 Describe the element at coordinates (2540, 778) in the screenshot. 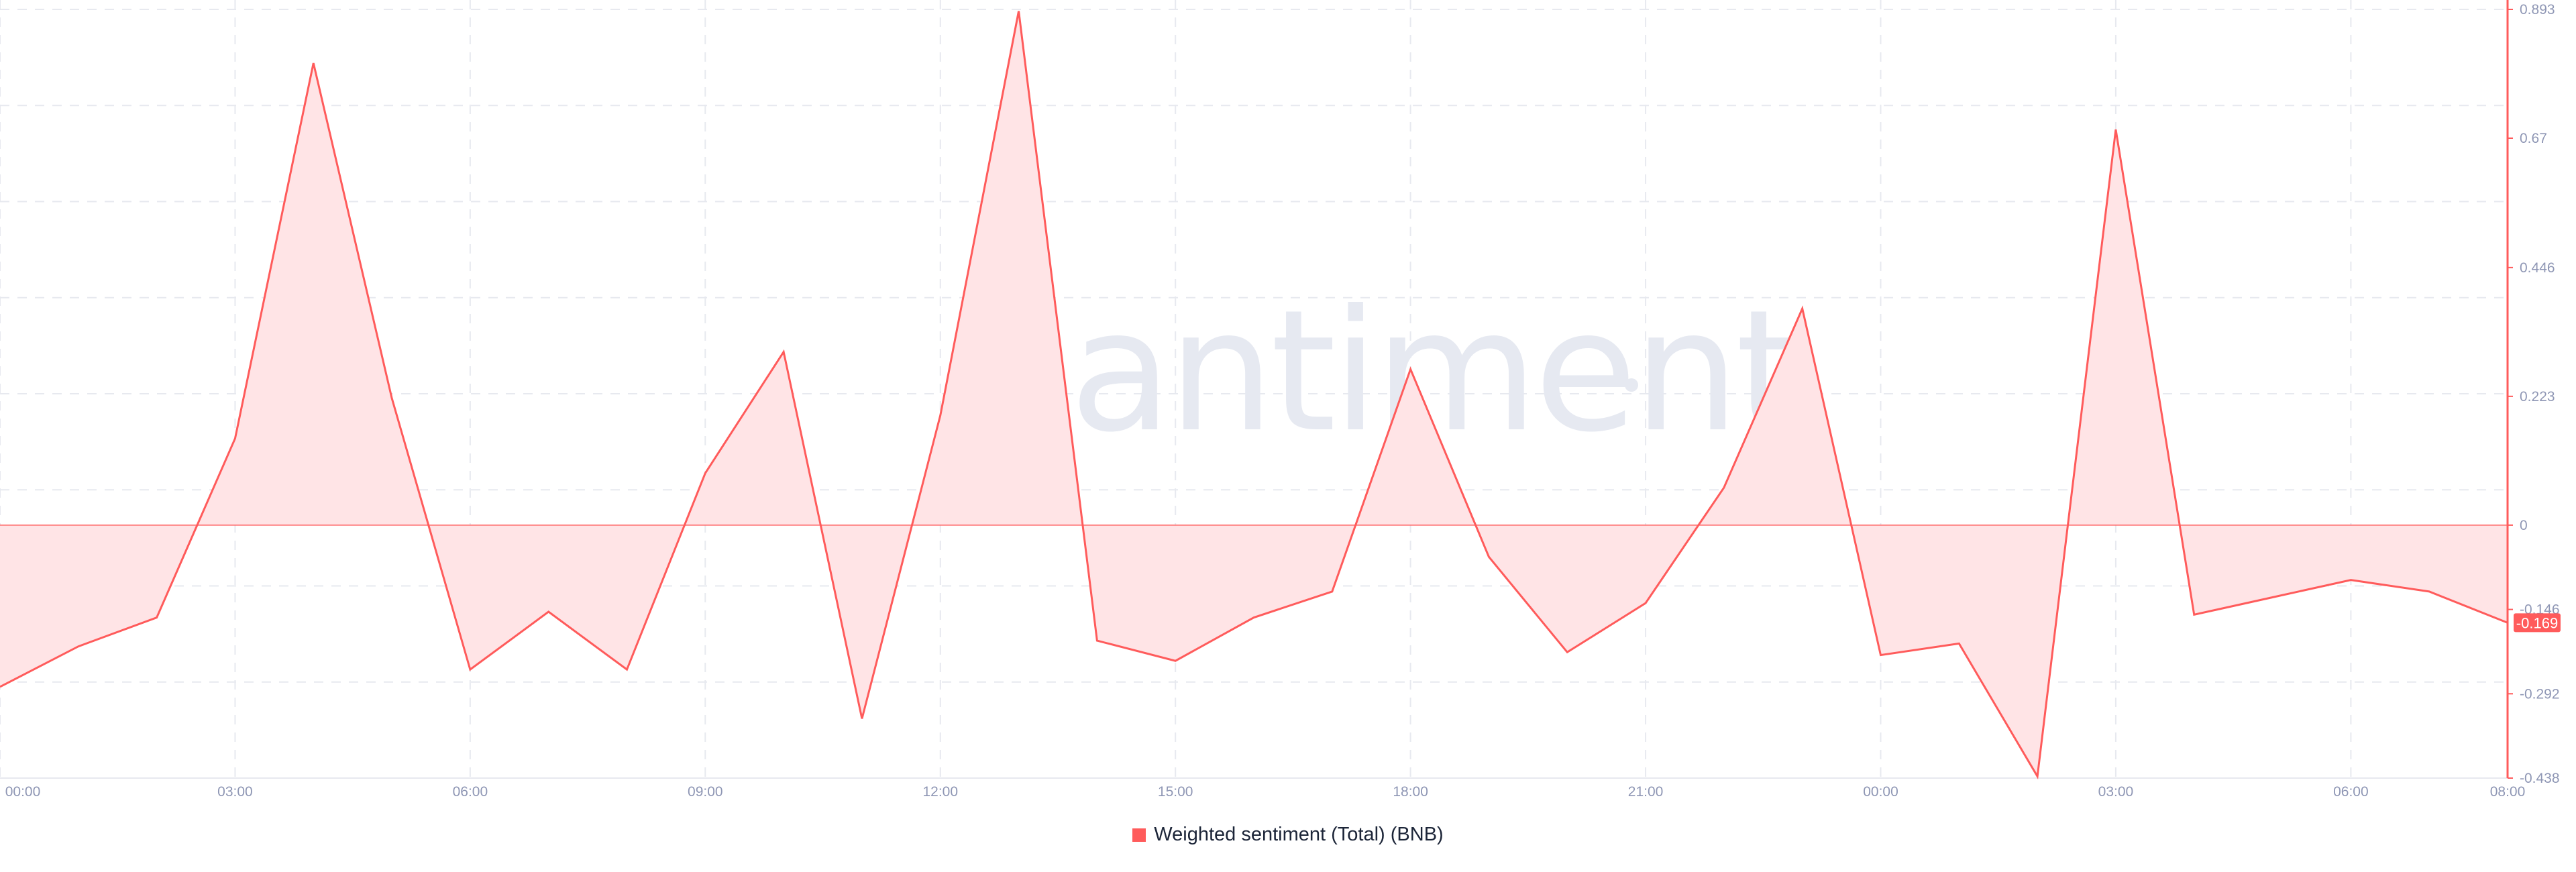

I see `y-tick-label: -0.438` at that location.